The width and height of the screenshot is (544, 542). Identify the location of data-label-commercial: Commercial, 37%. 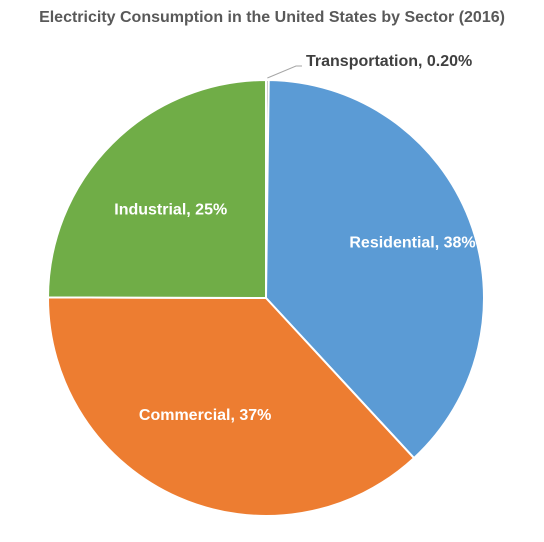
(205, 415).